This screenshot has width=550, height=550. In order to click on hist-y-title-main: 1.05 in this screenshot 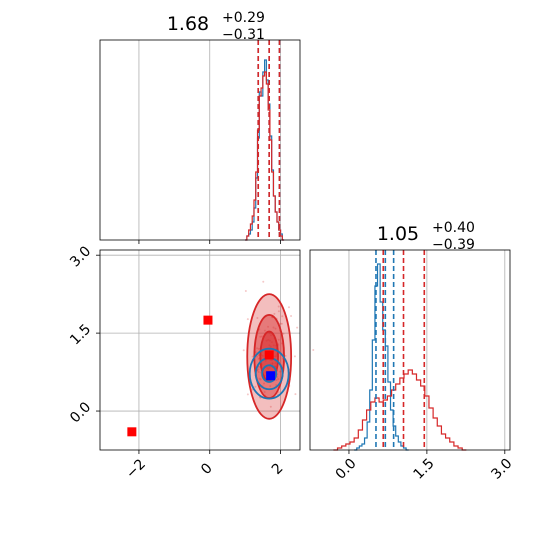, I will do `click(398, 234)`.